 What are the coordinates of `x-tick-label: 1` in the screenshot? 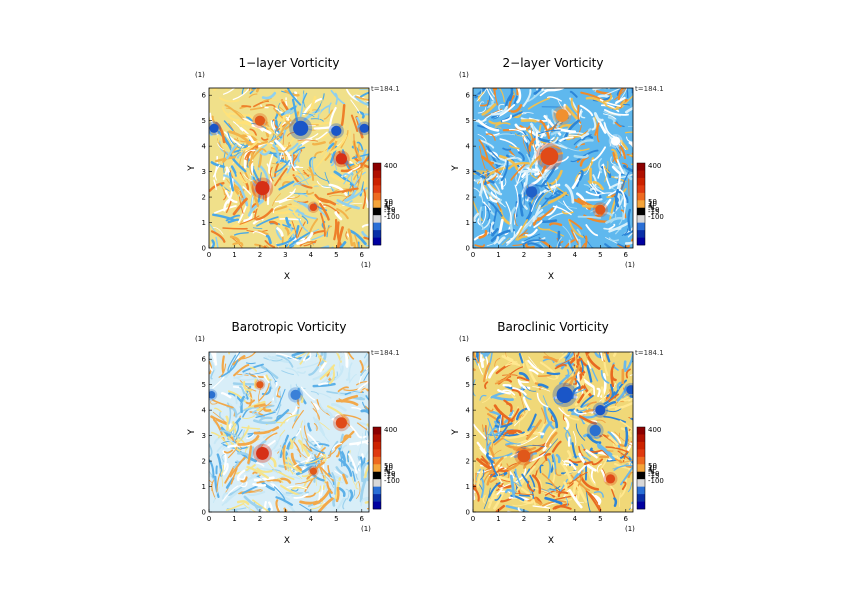 It's located at (498, 255).